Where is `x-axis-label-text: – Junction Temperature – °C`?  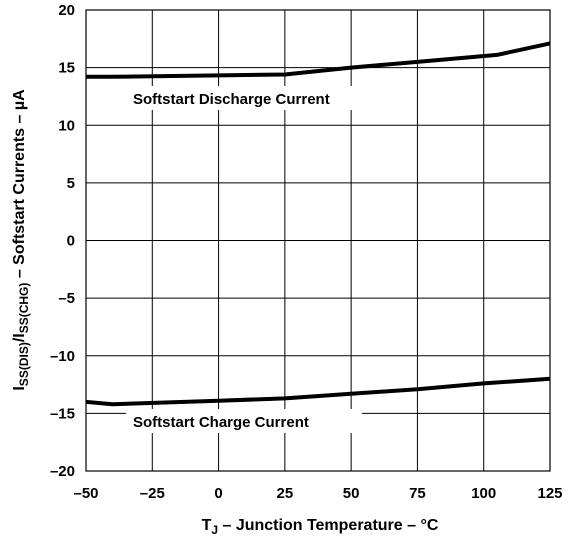
x-axis-label-text: – Junction Temperature – °C is located at coordinates (328, 525).